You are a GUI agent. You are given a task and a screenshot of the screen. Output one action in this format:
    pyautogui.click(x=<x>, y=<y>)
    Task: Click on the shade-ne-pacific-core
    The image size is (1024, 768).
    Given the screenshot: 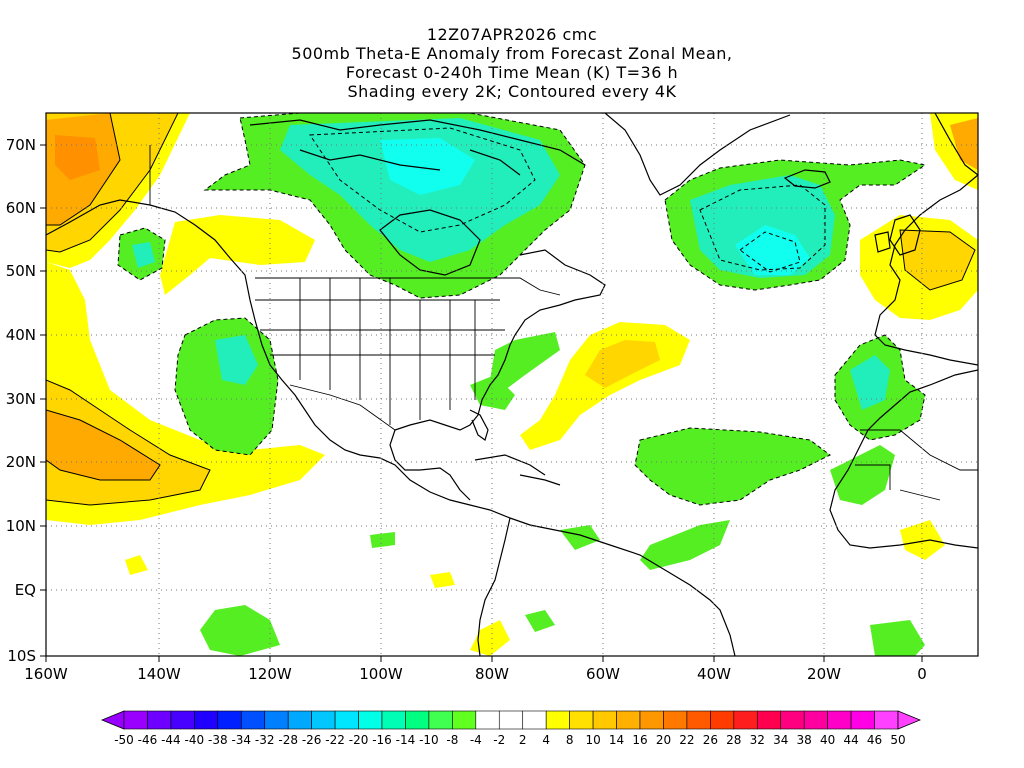 What is the action you would take?
    pyautogui.click(x=77, y=157)
    